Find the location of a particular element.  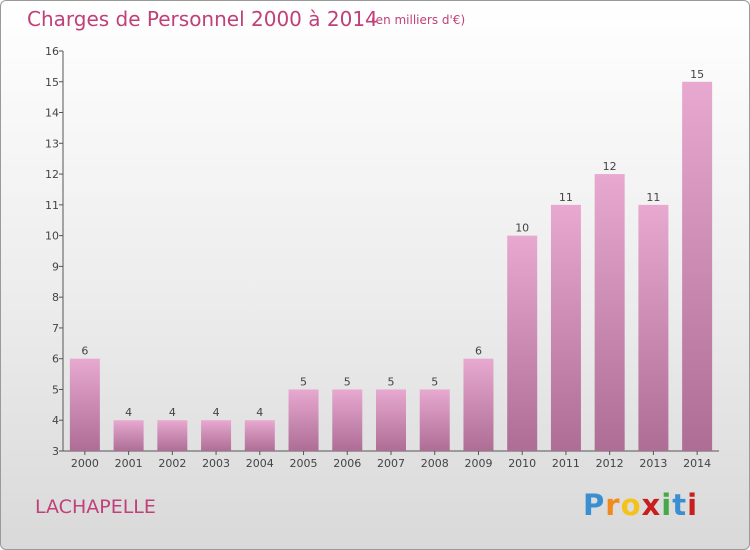

x-tick-label: 2009 is located at coordinates (478, 463).